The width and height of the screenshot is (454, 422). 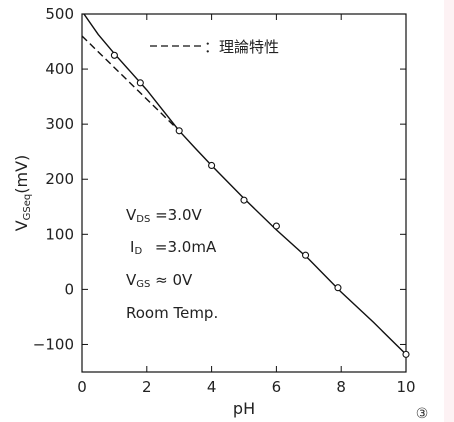 What do you see at coordinates (53, 344) in the screenshot?
I see `y-tick-label: −100` at bounding box center [53, 344].